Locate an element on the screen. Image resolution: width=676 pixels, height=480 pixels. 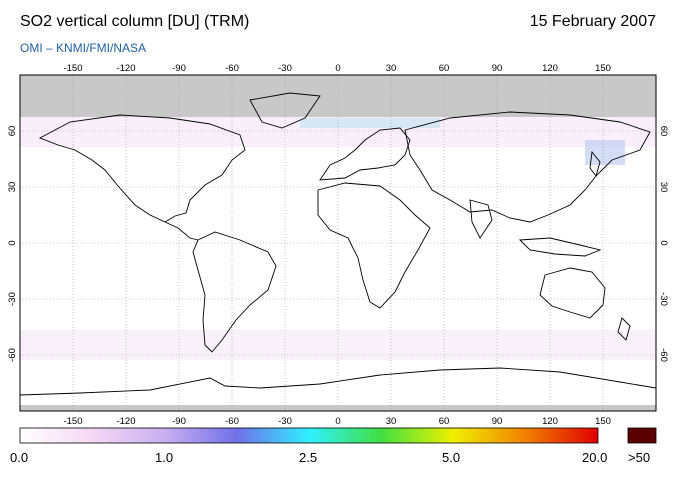
coast-europe is located at coordinates (365, 154).